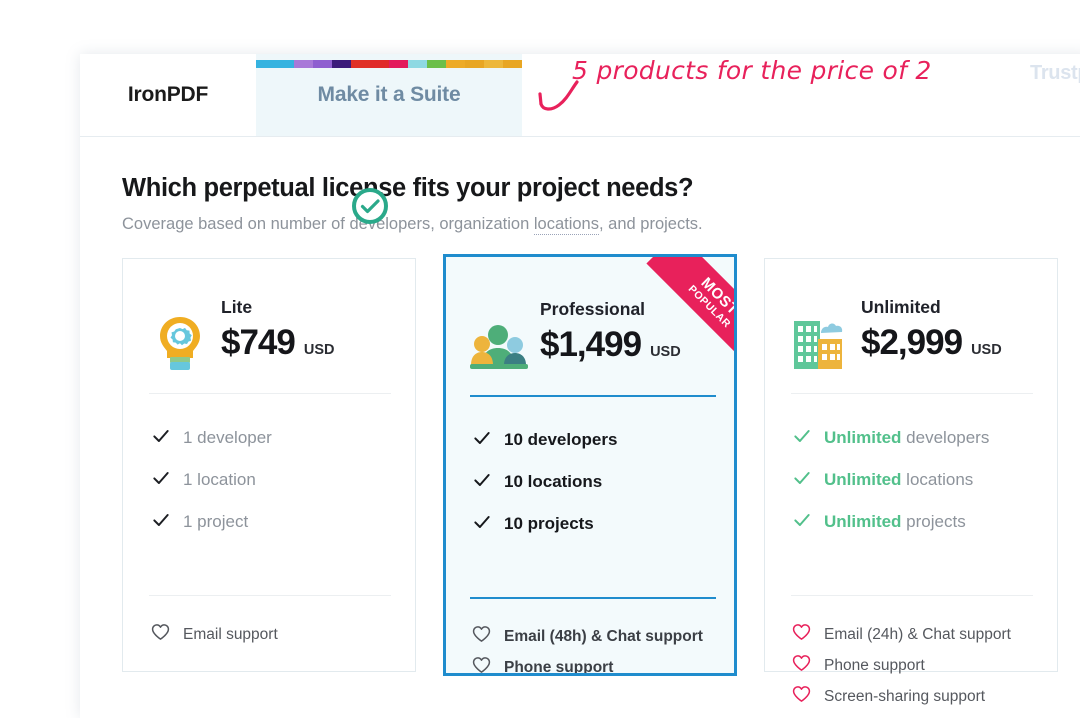 The height and width of the screenshot is (718, 1080). What do you see at coordinates (603, 636) in the screenshot?
I see `support-label: Email (48h) & Chat support` at bounding box center [603, 636].